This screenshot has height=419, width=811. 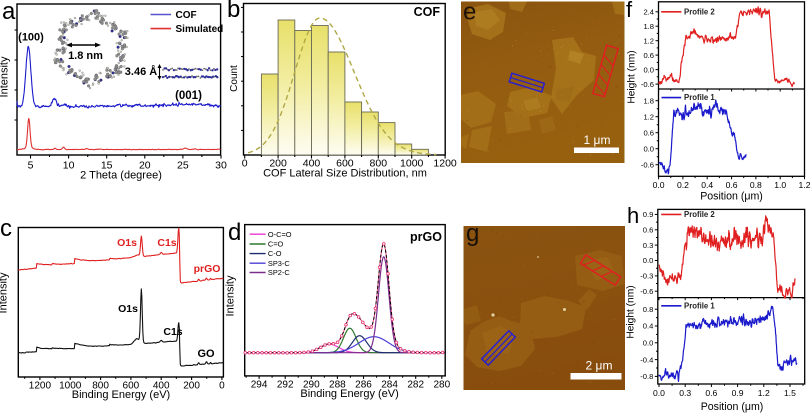 What do you see at coordinates (389, 385) in the screenshot?
I see `svg-text: 284` at bounding box center [389, 385].